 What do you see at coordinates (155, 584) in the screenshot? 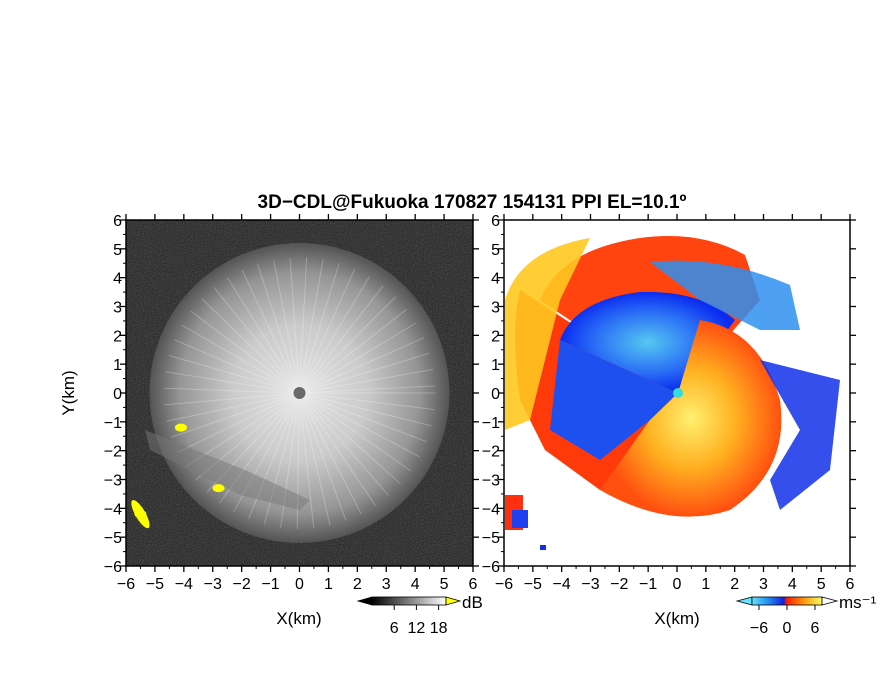
I see `snr-x-tick-label: −5` at bounding box center [155, 584].